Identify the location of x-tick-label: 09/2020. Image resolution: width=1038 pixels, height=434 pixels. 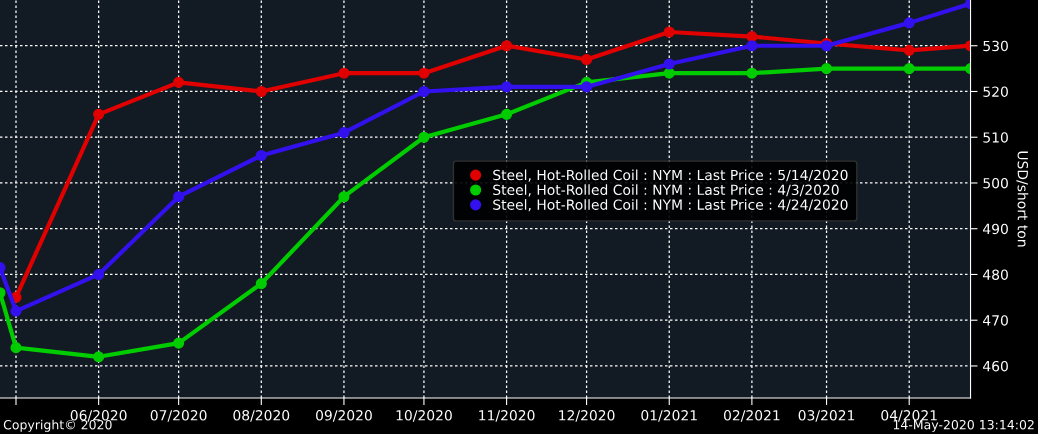
(344, 416).